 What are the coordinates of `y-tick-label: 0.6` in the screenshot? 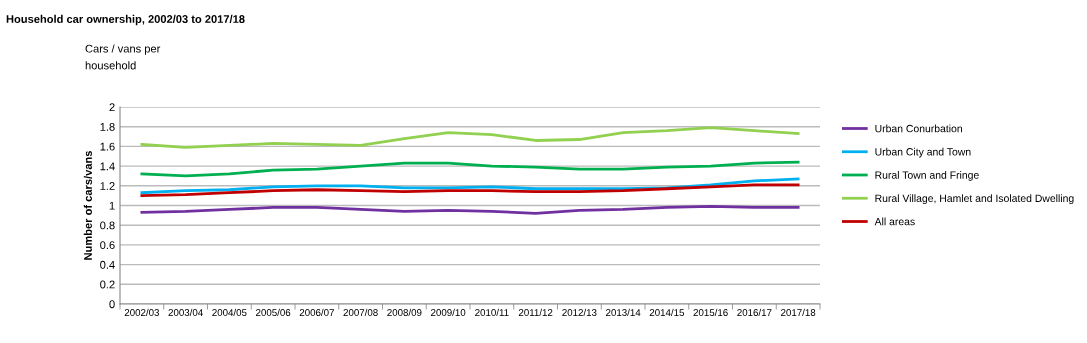 It's located at (107, 245).